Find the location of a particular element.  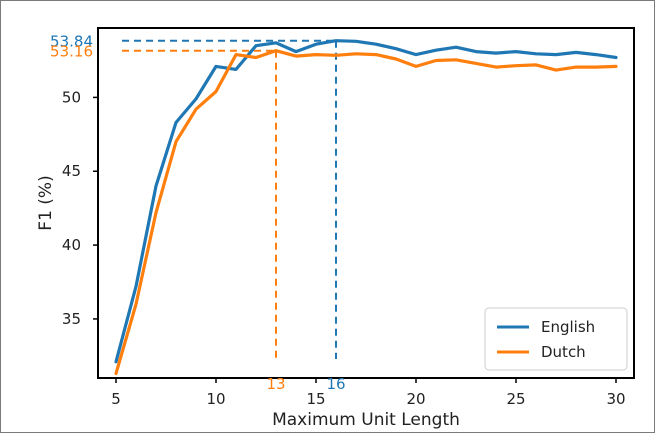

x-tick-label-30: 30 is located at coordinates (615, 399).